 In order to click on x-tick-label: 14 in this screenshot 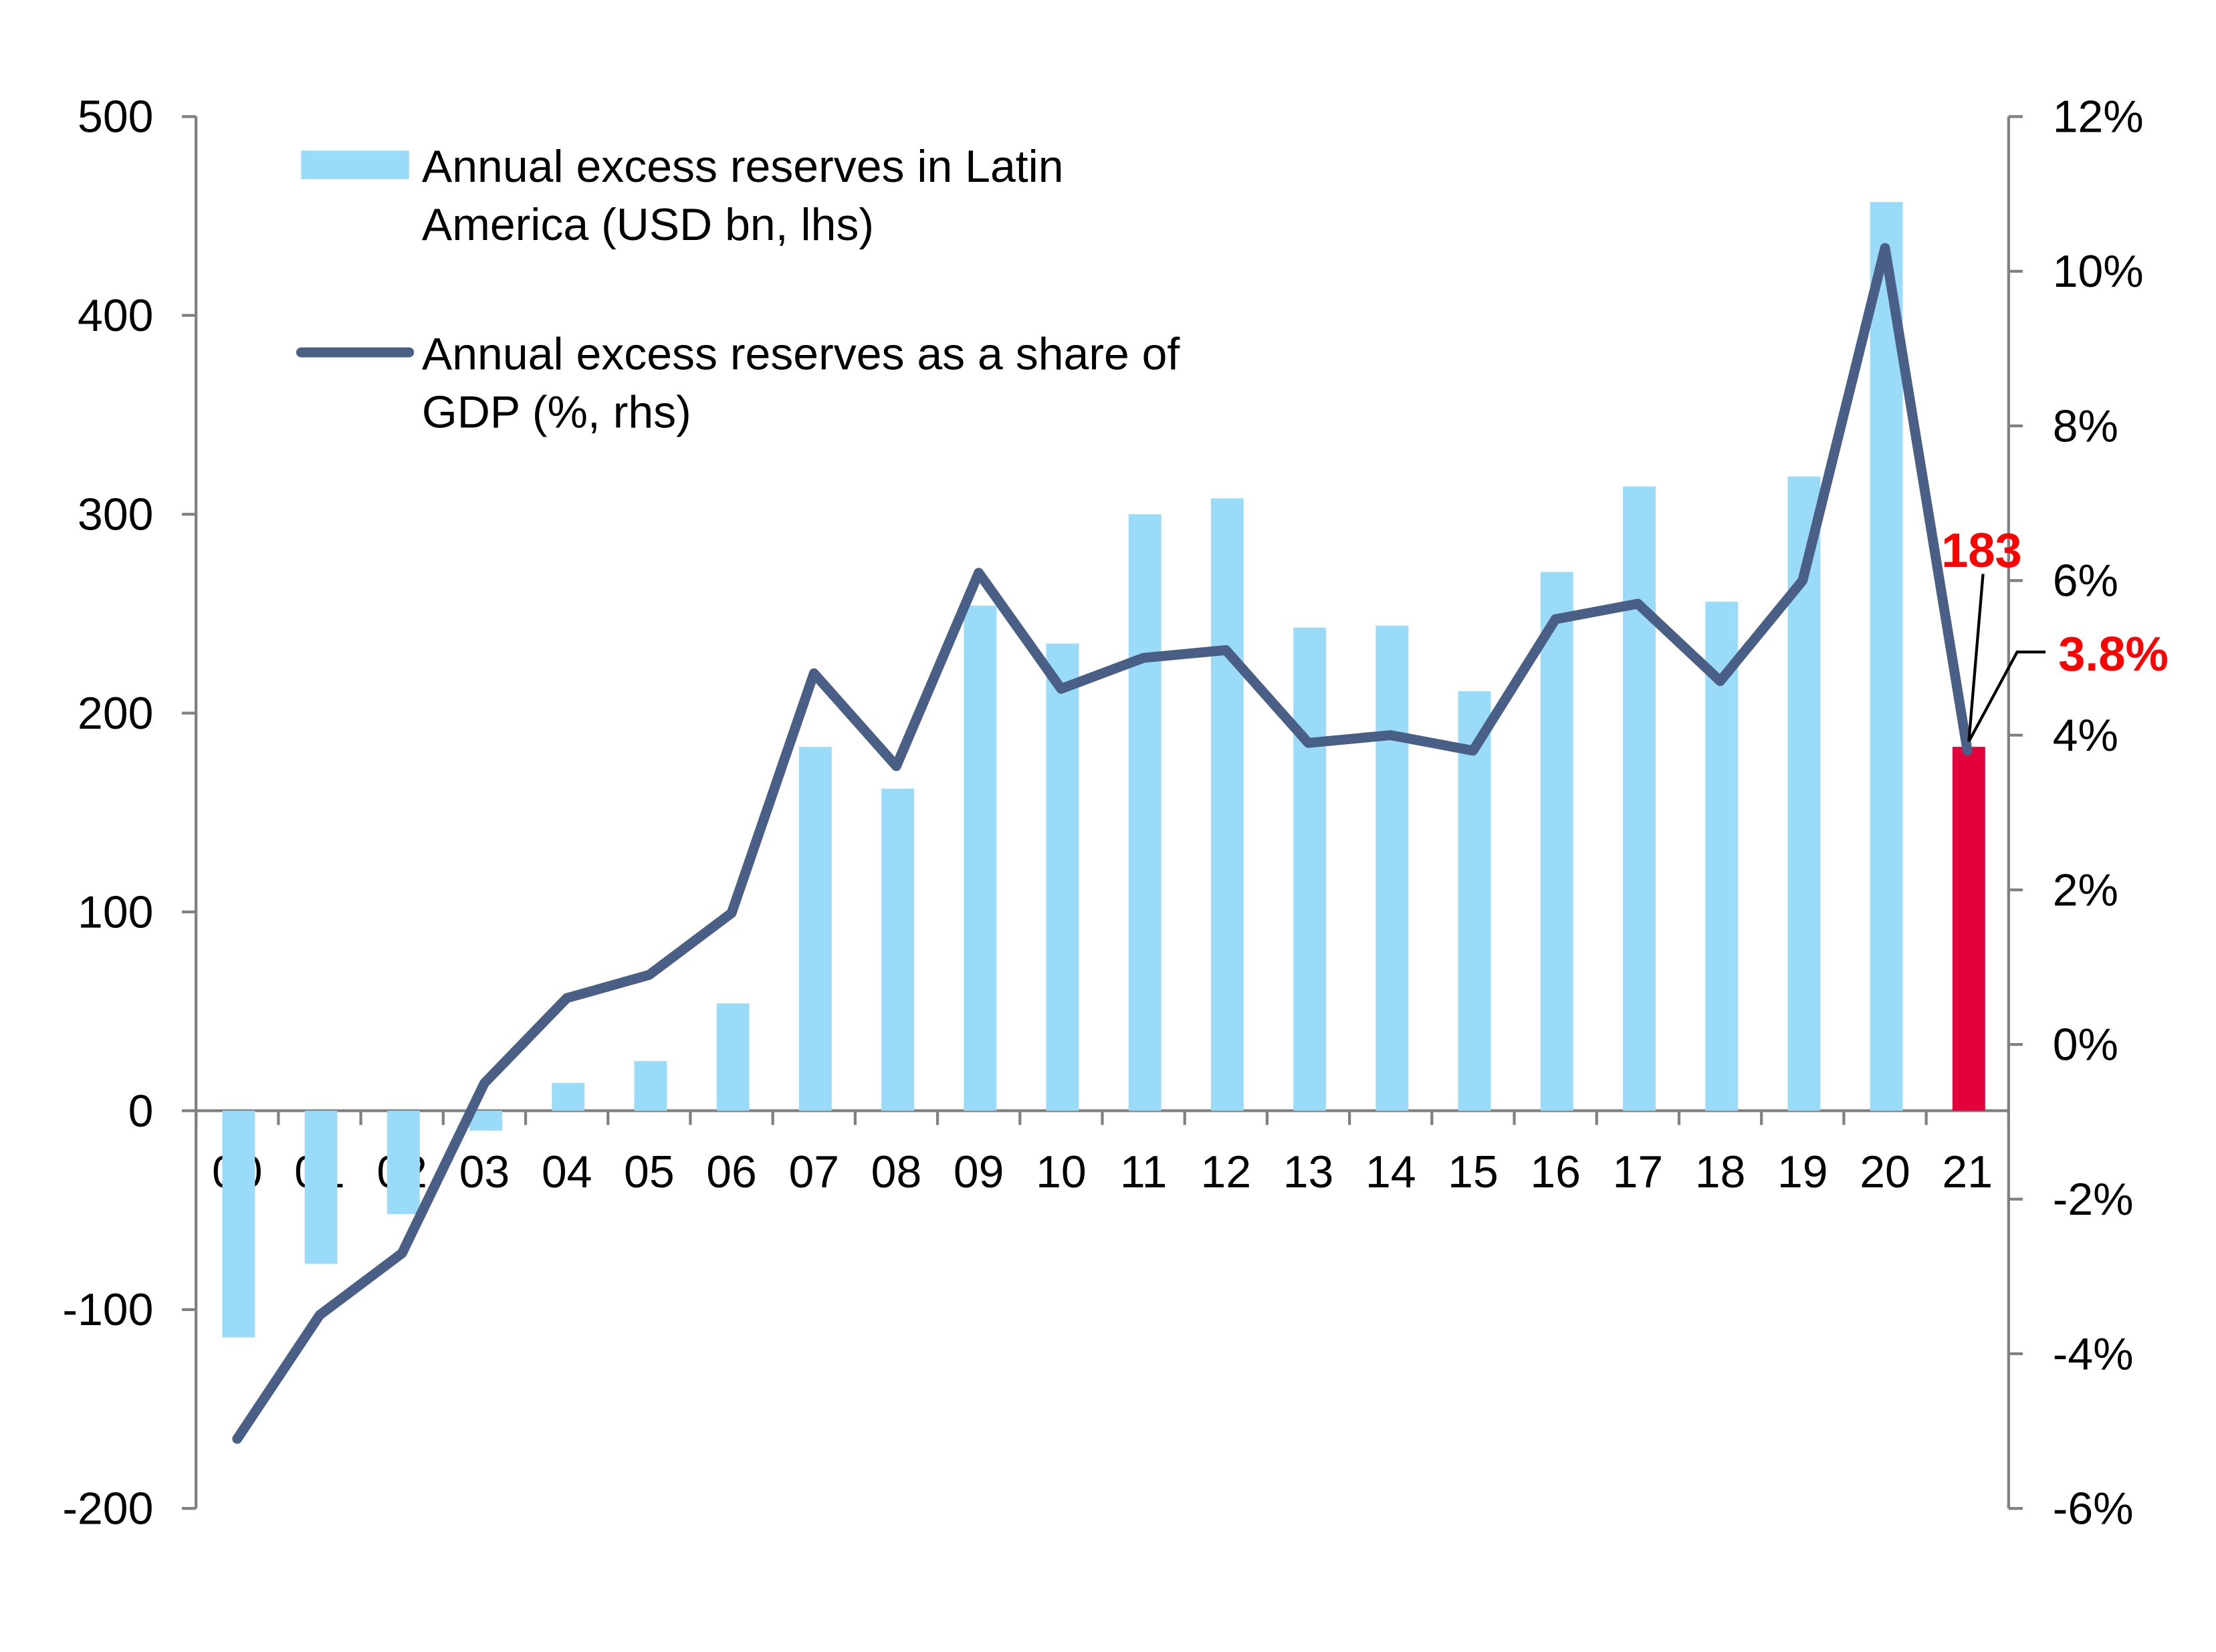, I will do `click(1390, 1172)`.